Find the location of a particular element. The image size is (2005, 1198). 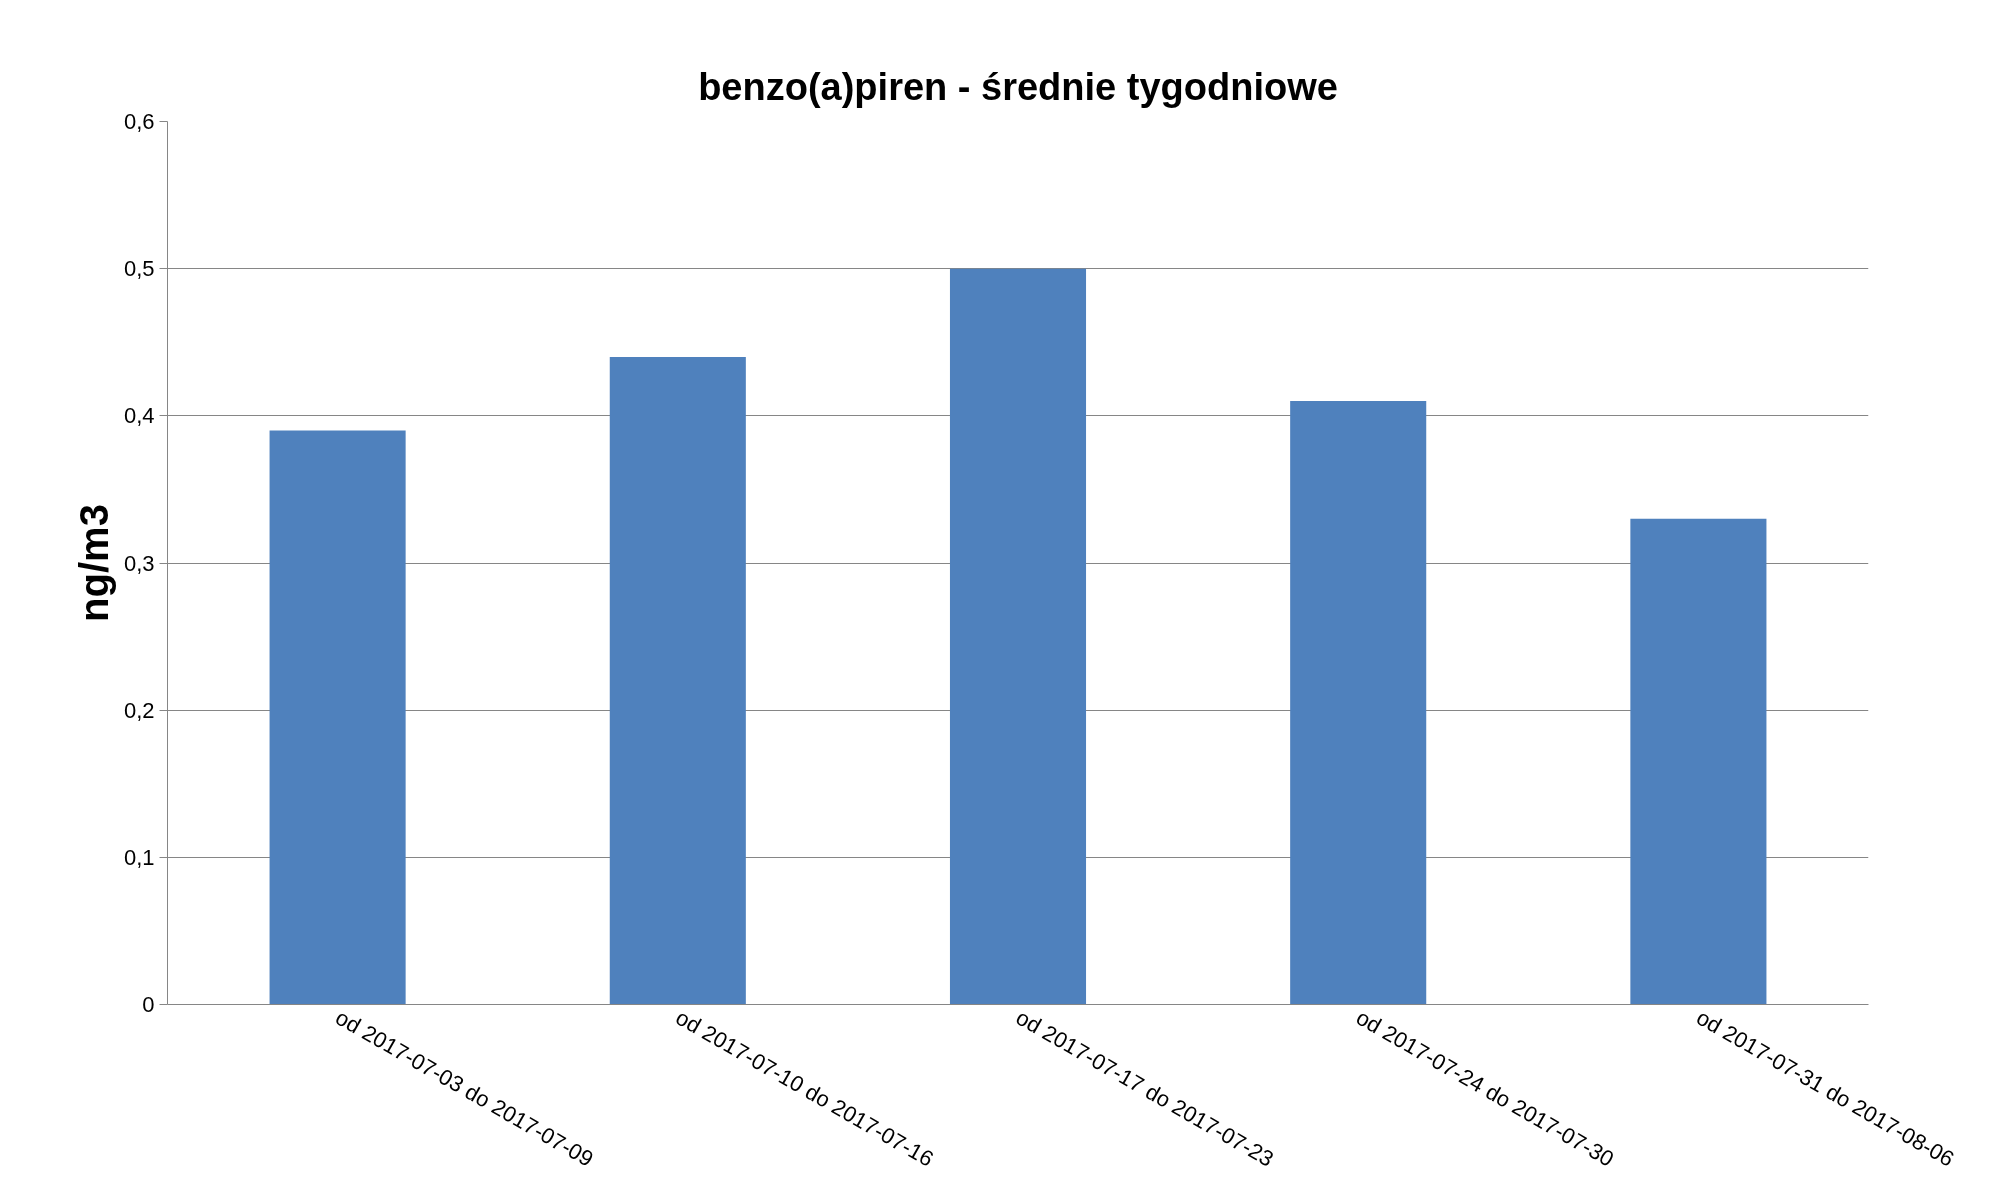

y-tick-label: 0,4 is located at coordinates (139, 416).